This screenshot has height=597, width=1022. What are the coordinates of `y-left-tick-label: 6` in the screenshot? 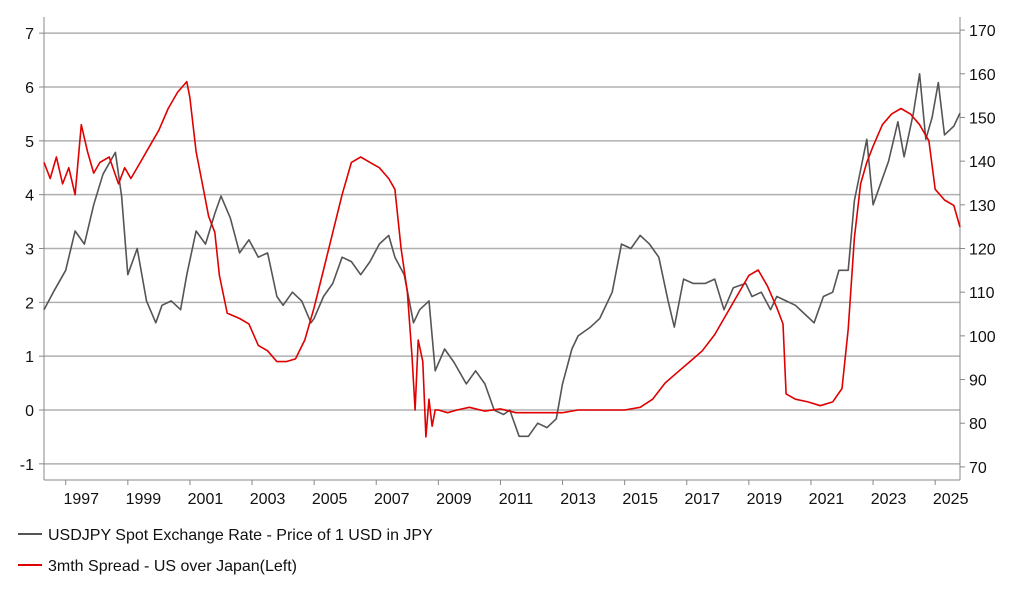 It's located at (29, 88).